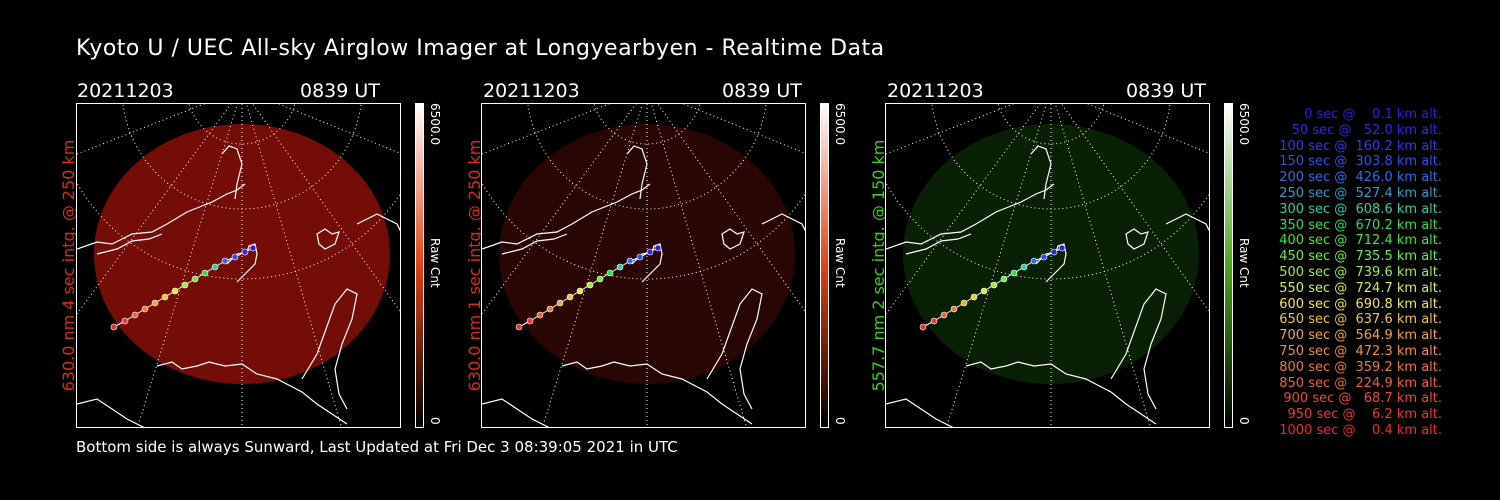 This screenshot has width=1500, height=500. I want to click on legend-row: 800 sec @ 359.2 km alt., so click(1358, 367).